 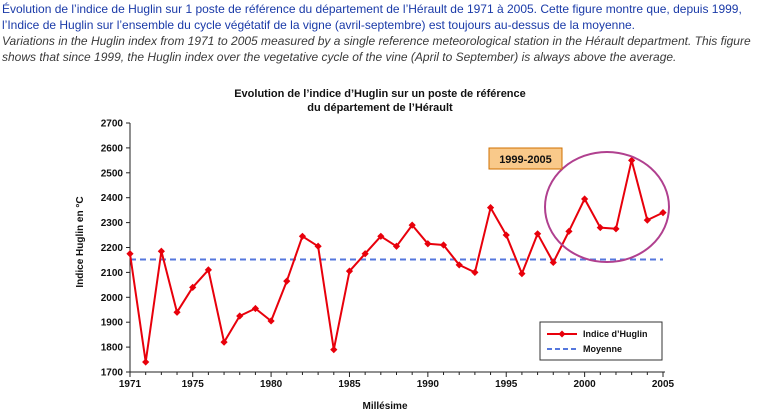 I want to click on annotation-group: 1999-2005, so click(x=579, y=205).